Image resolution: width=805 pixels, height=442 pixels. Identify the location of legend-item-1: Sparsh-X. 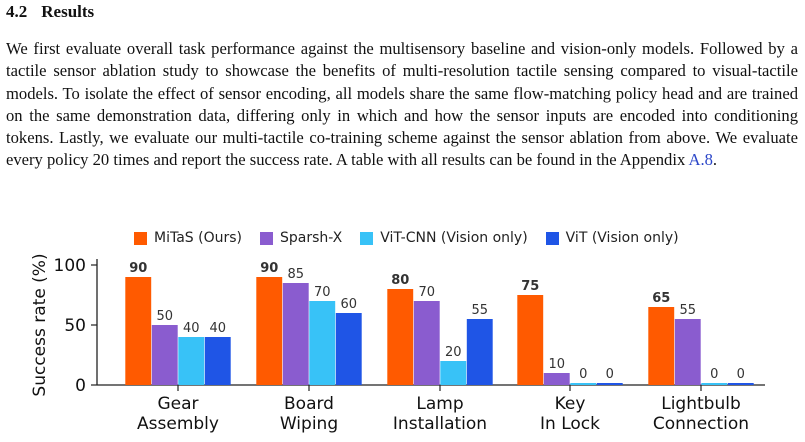
(301, 238).